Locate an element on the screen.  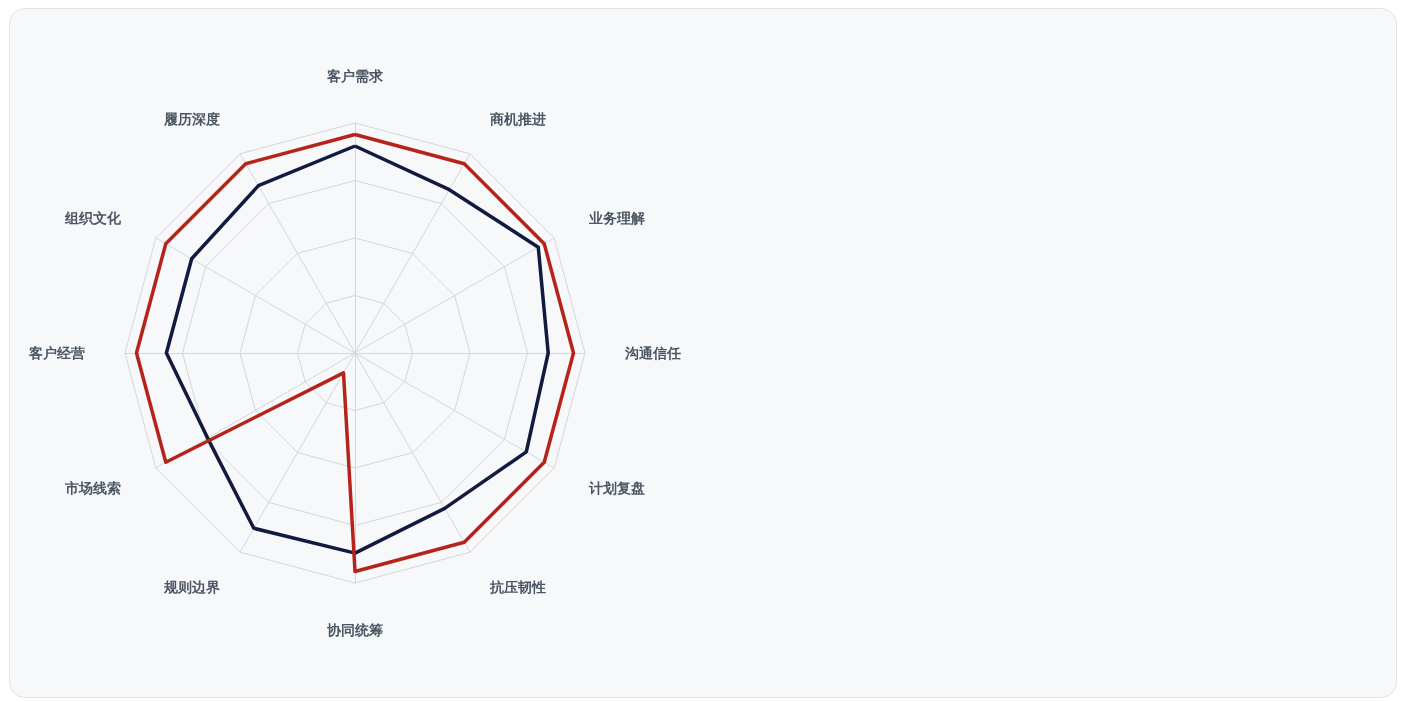
spoke-label: 履历深度 is located at coordinates (191, 119).